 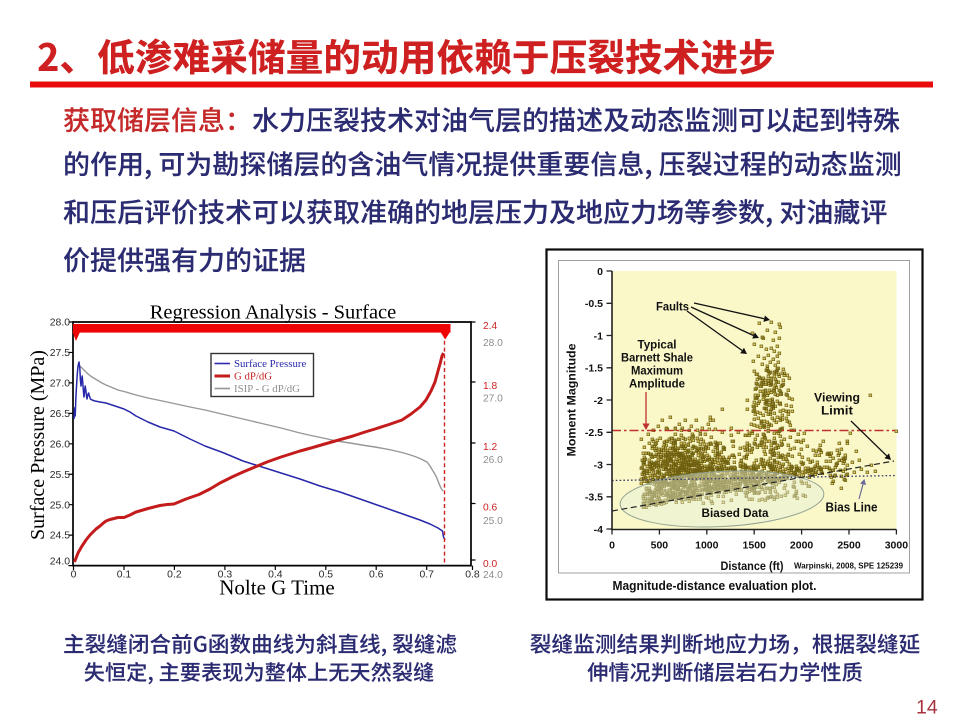 I want to click on svg-text: -0.5, so click(x=594, y=304).